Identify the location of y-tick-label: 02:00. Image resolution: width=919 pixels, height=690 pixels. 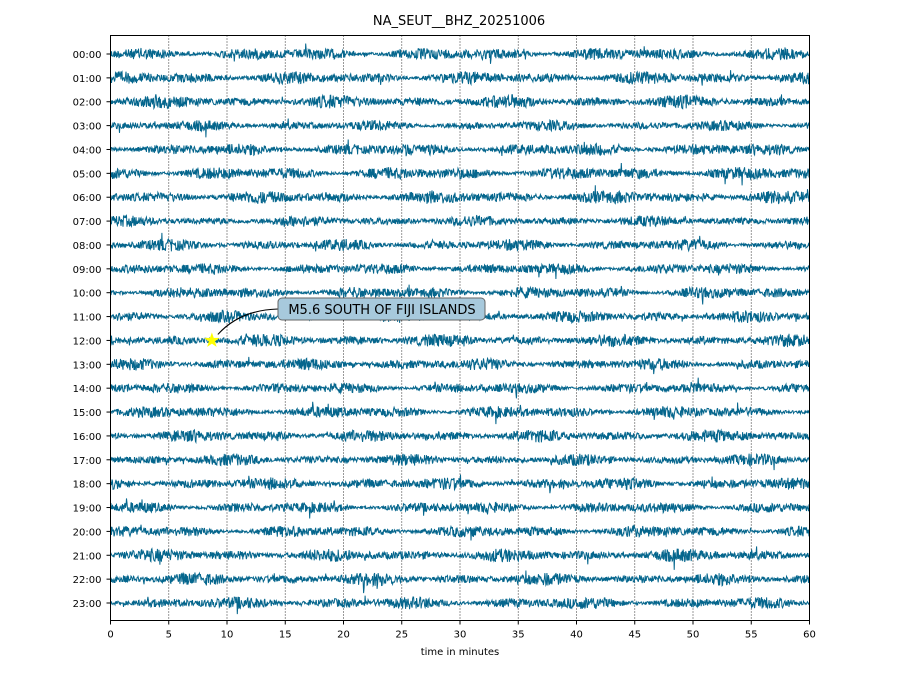
(87, 103).